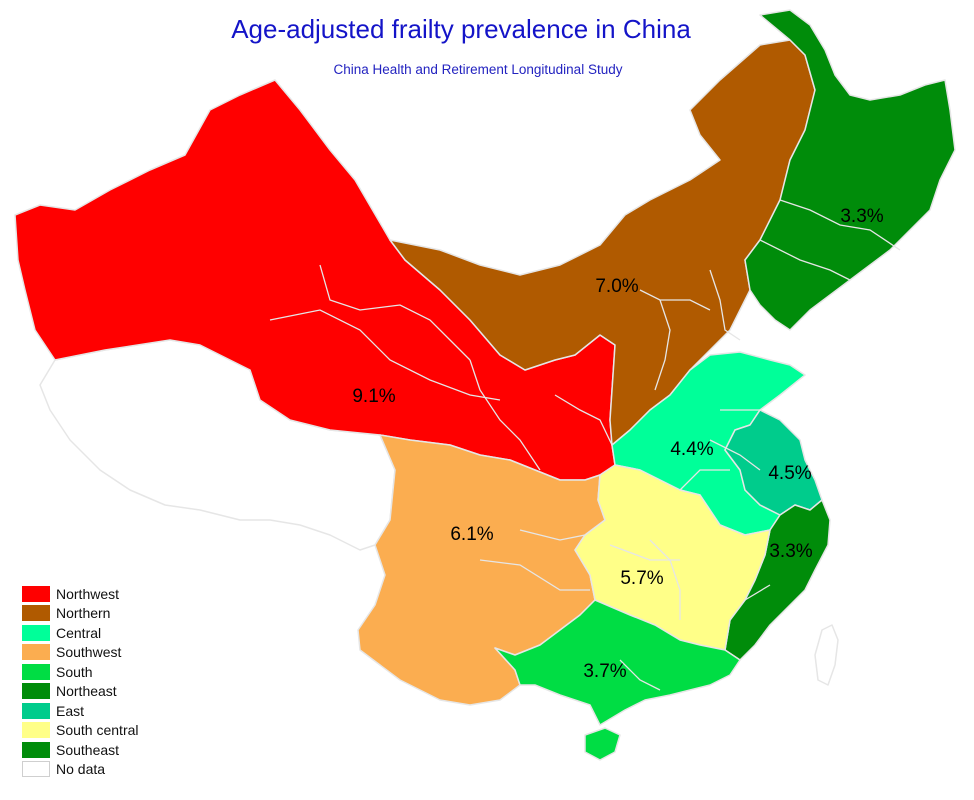 The image size is (974, 800). Describe the element at coordinates (36, 730) in the screenshot. I see `legend-swatch-south-central` at that location.